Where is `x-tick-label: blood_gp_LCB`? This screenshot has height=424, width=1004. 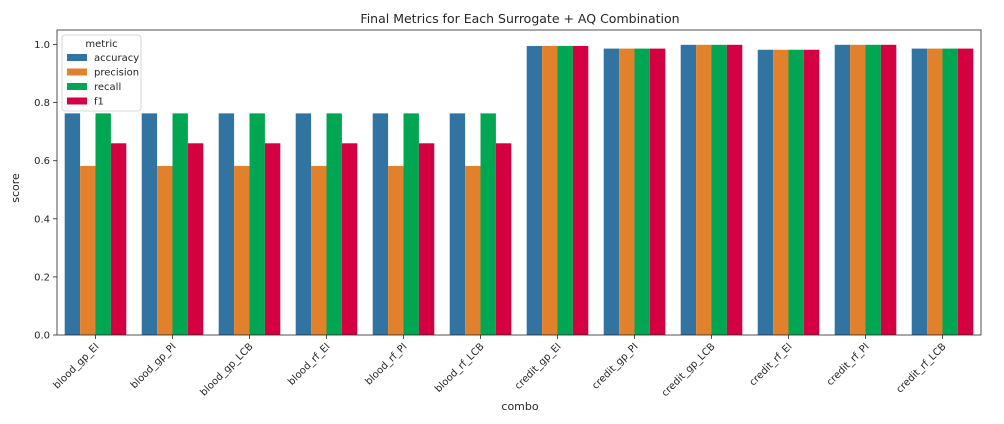 x-tick-label: blood_gp_LCB is located at coordinates (226, 369).